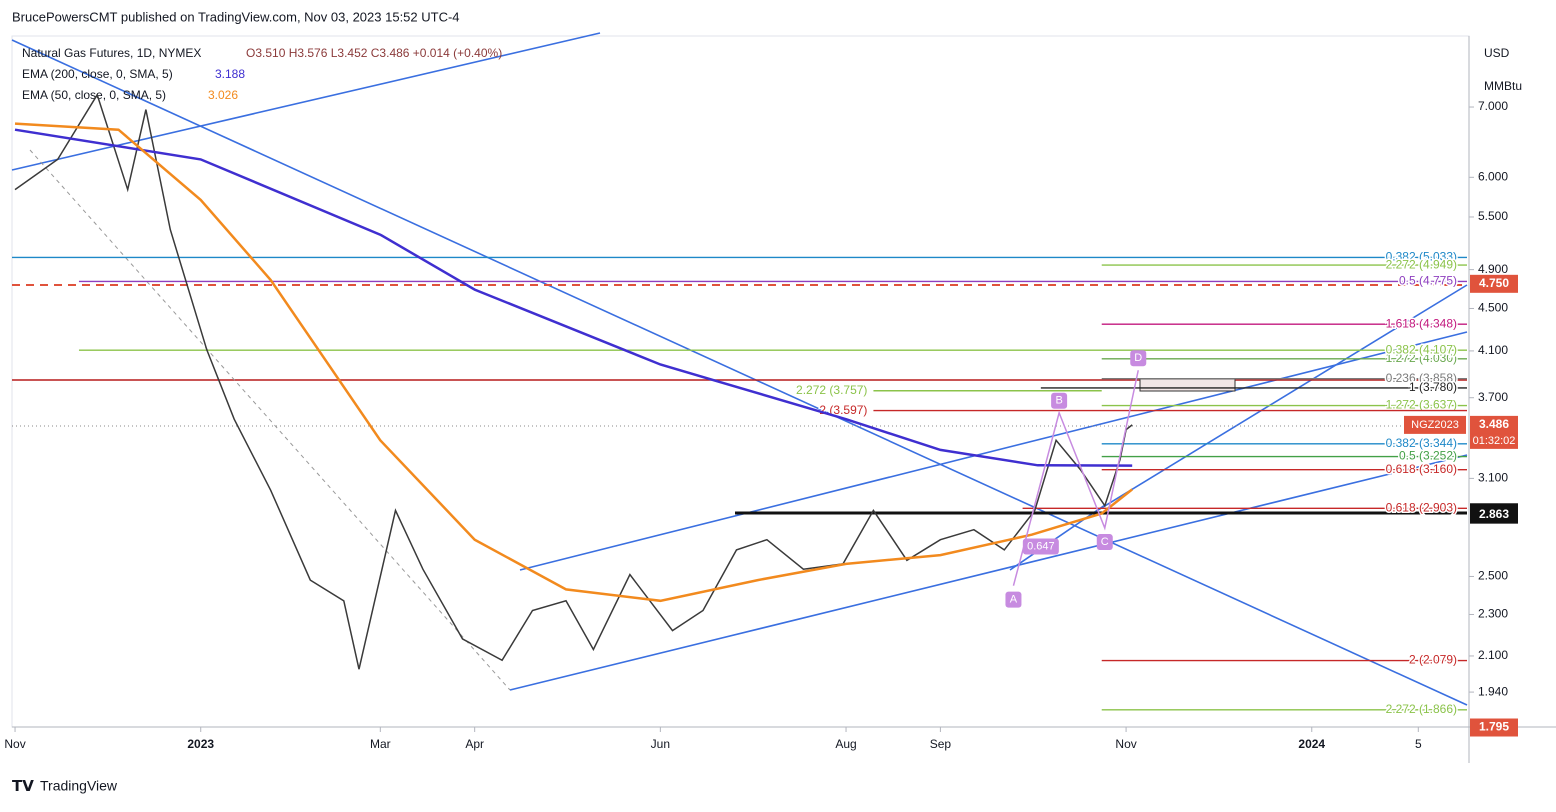  I want to click on fib-label: 2.272 (3.757), so click(831, 390).